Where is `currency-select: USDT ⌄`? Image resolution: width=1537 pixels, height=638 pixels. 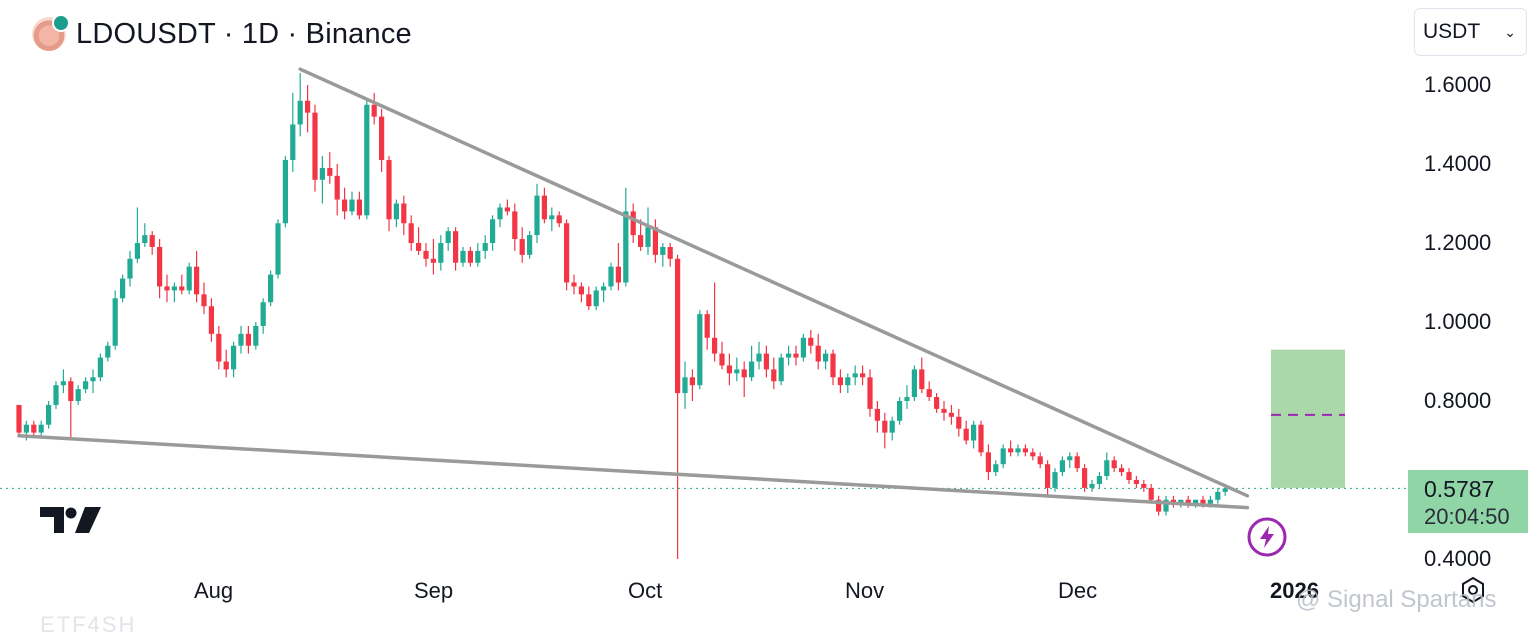
currency-select: USDT ⌄ is located at coordinates (1470, 32).